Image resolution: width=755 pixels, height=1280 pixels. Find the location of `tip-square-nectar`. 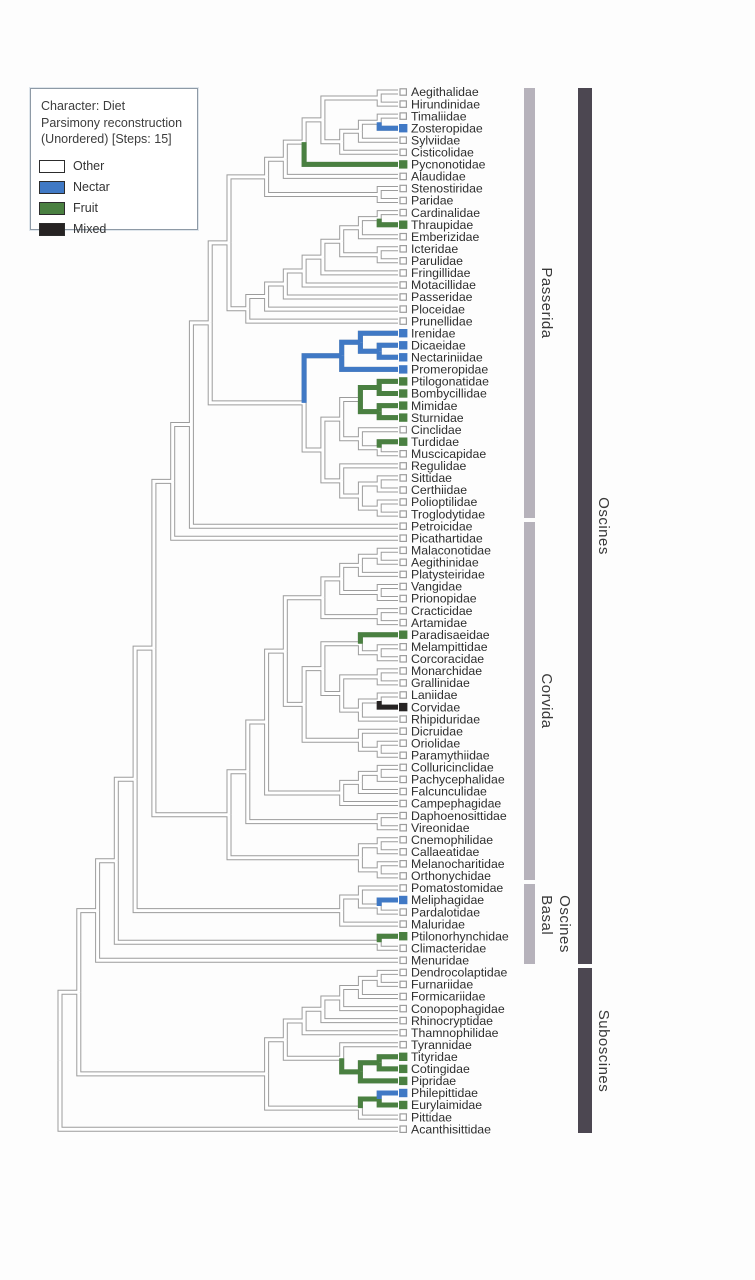

tip-square-nectar is located at coordinates (403, 333).